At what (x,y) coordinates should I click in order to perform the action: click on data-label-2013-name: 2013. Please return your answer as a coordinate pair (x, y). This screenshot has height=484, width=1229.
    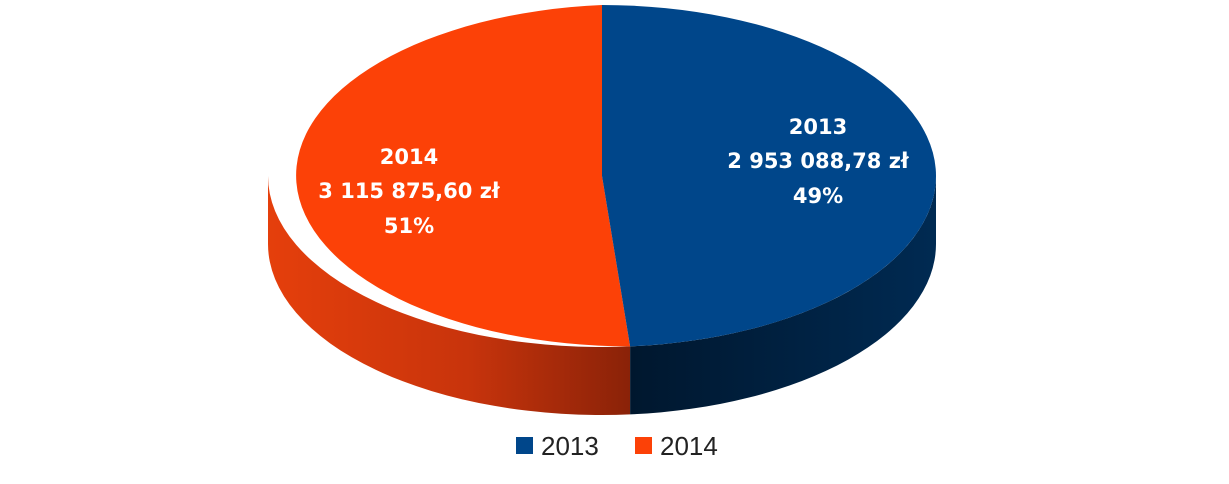
    Looking at the image, I should click on (818, 127).